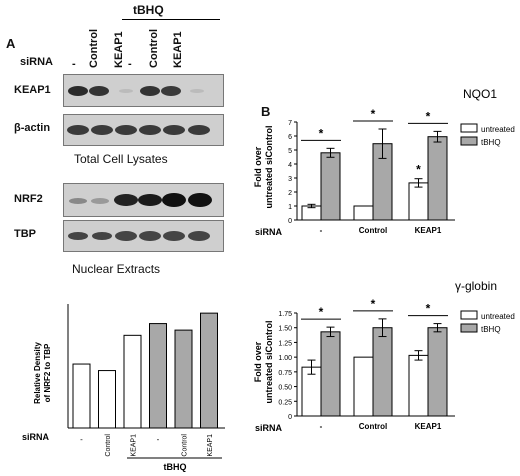  What do you see at coordinates (130, 64) in the screenshot?
I see `blot-lane-4: -` at bounding box center [130, 64].